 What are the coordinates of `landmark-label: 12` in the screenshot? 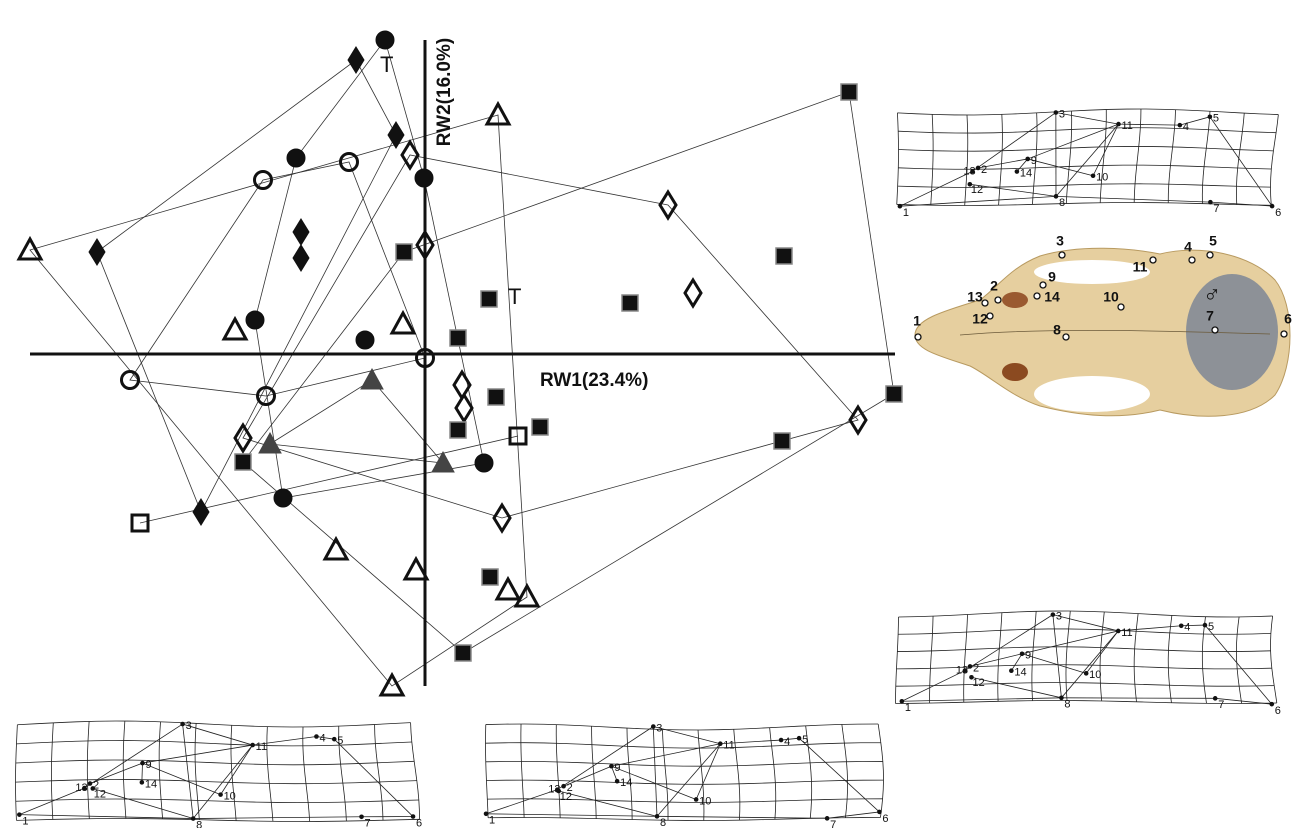 It's located at (977, 190).